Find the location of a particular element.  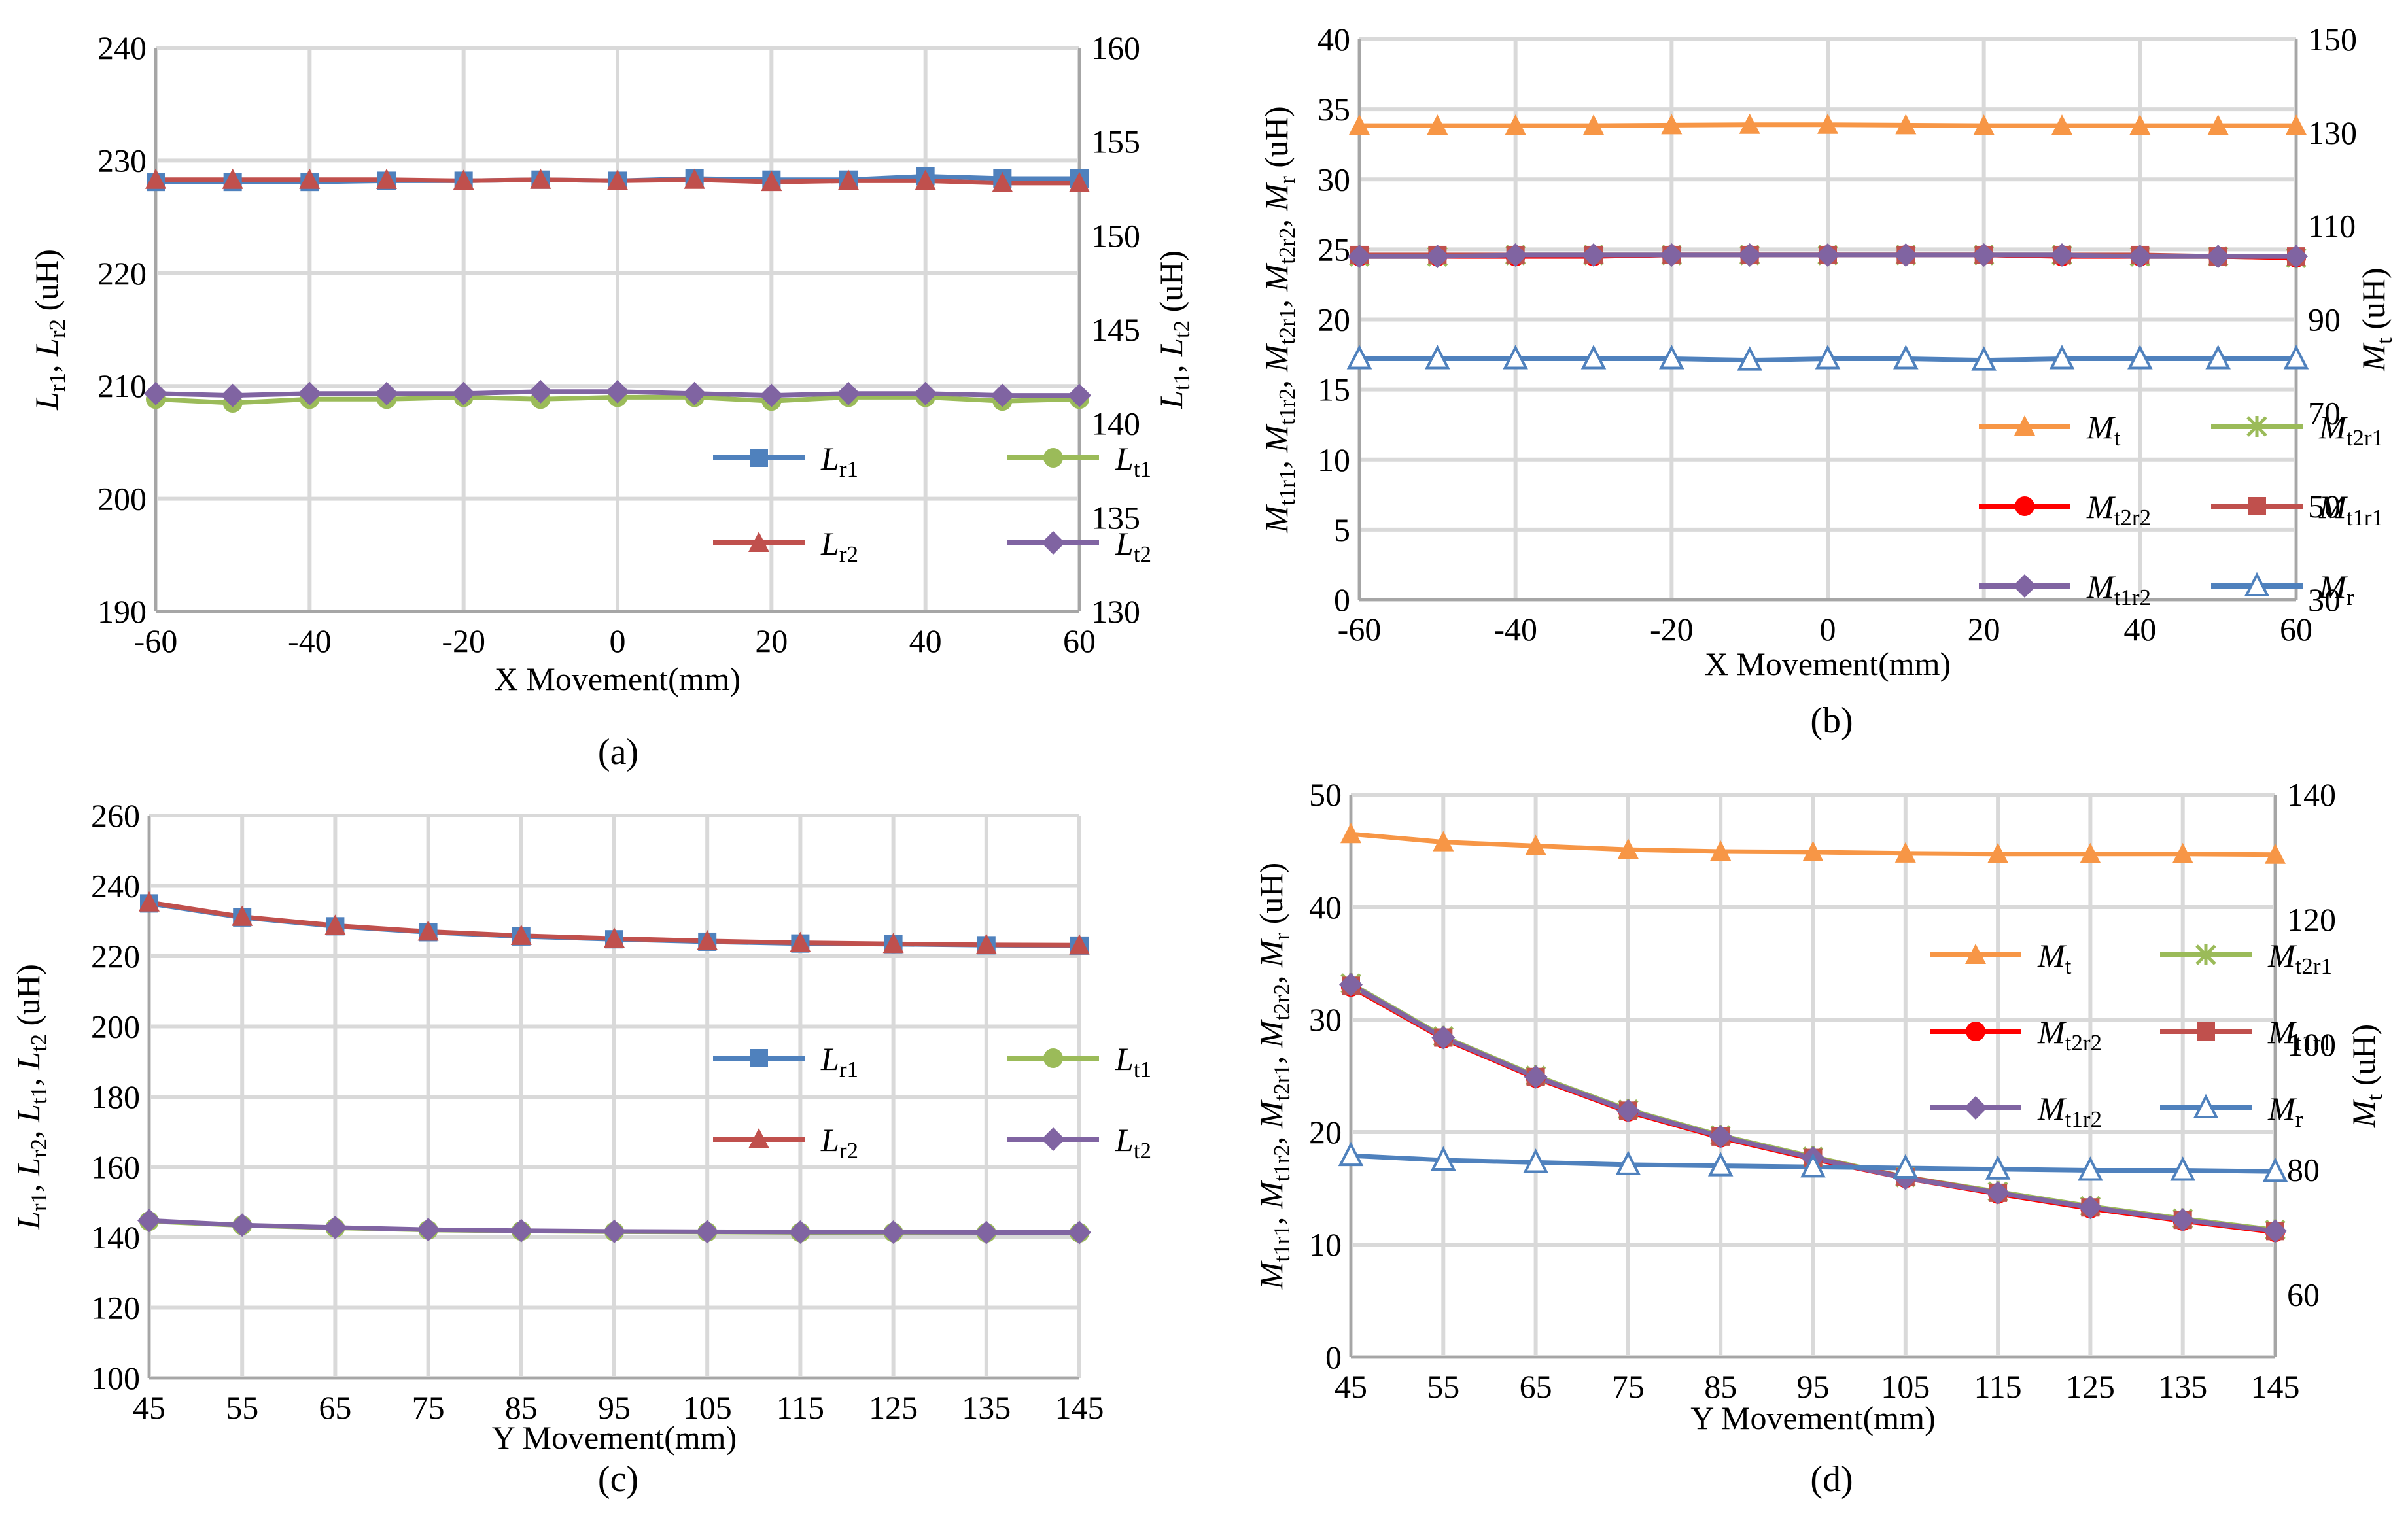

y-right-axis-title: Lt1, Lt2 (uH) is located at coordinates (1174, 329).